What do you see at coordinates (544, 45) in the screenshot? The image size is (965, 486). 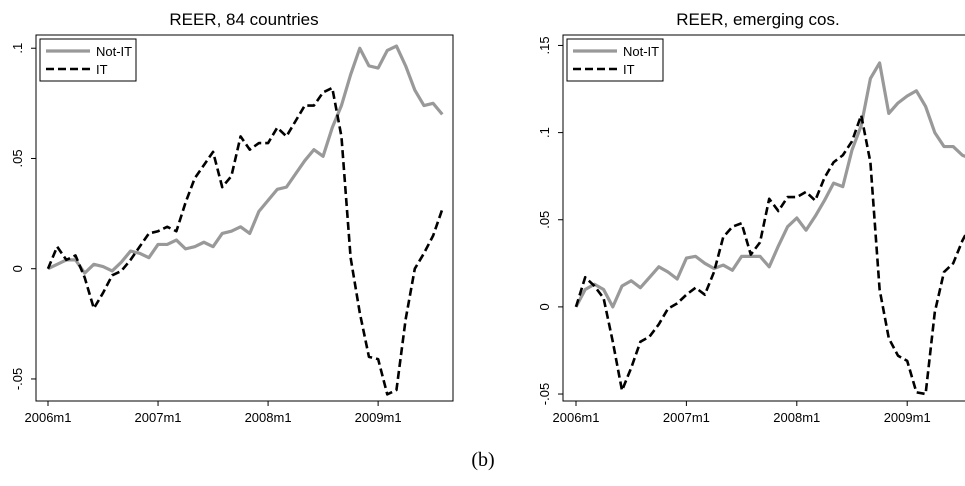 I see `y-tick-label: .15` at bounding box center [544, 45].